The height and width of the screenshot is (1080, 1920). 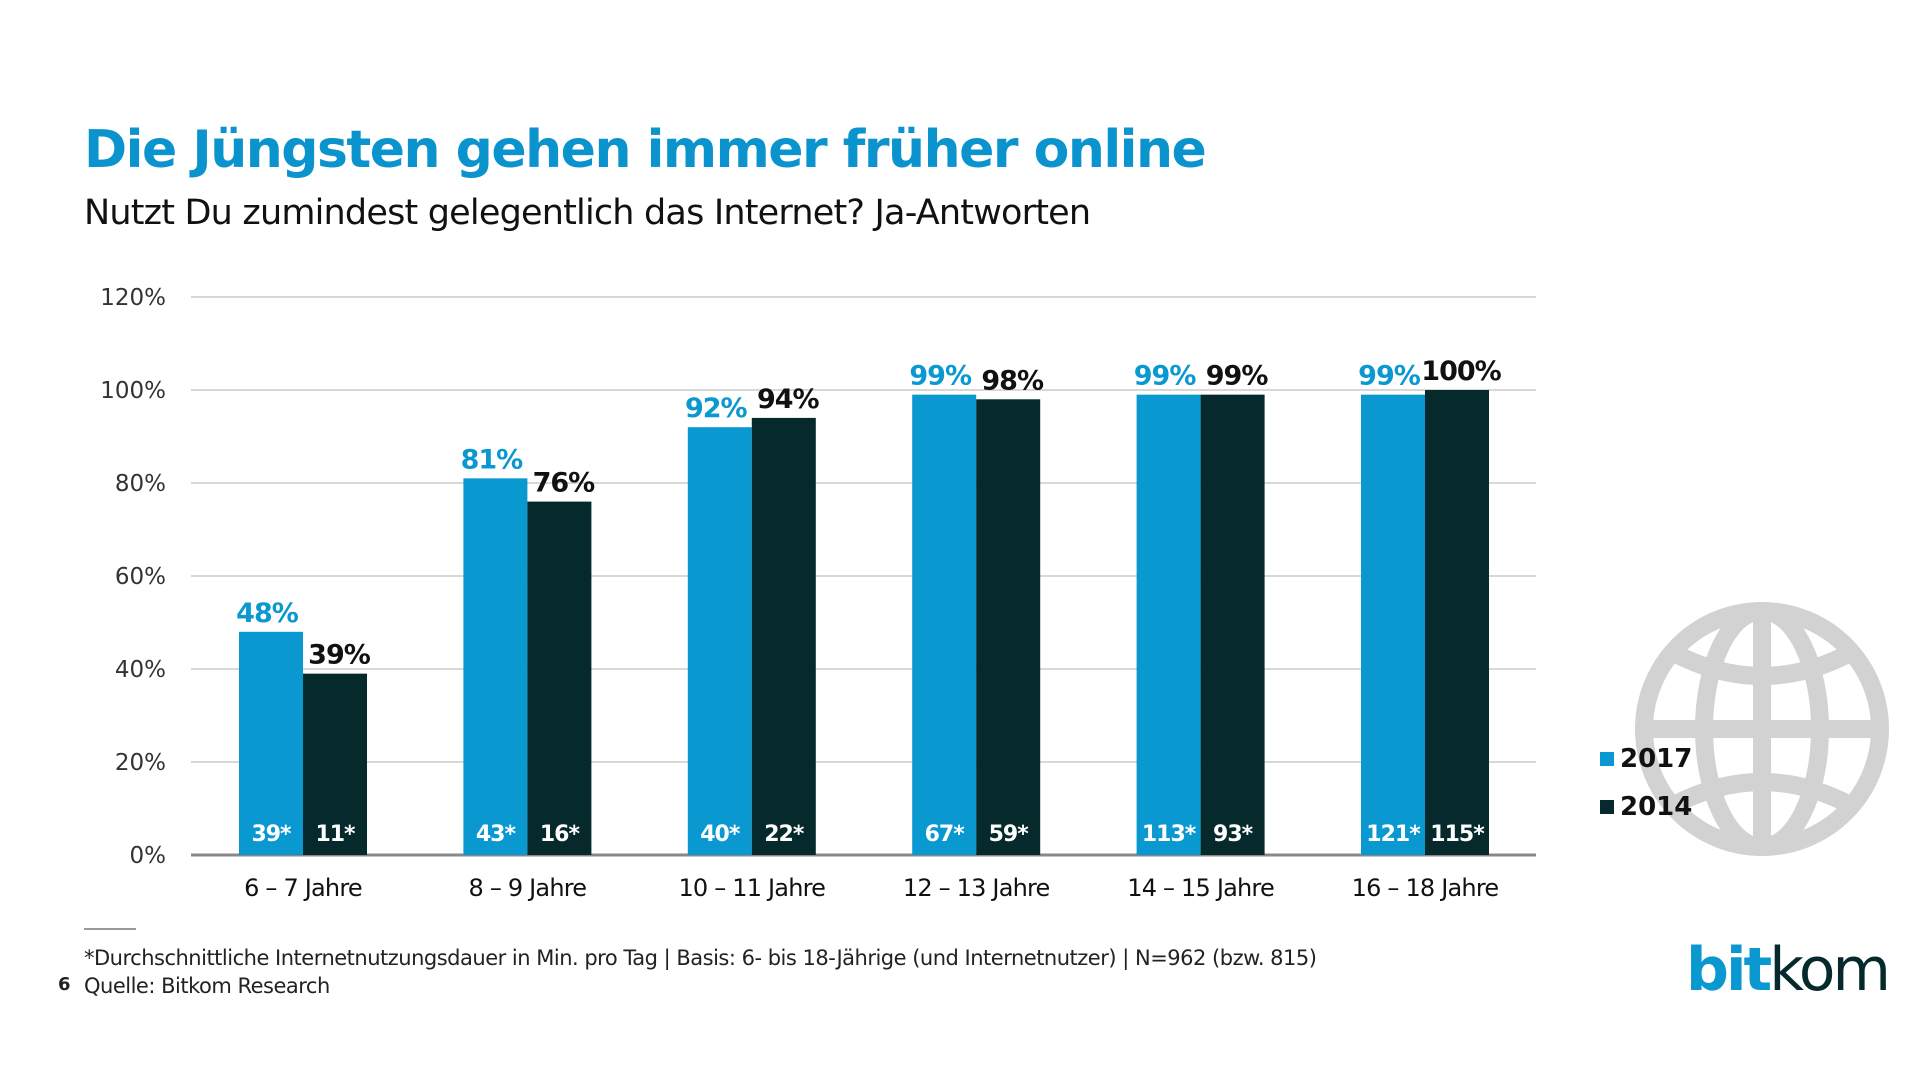 I want to click on legend-item-2017: 2017, so click(x=1646, y=759).